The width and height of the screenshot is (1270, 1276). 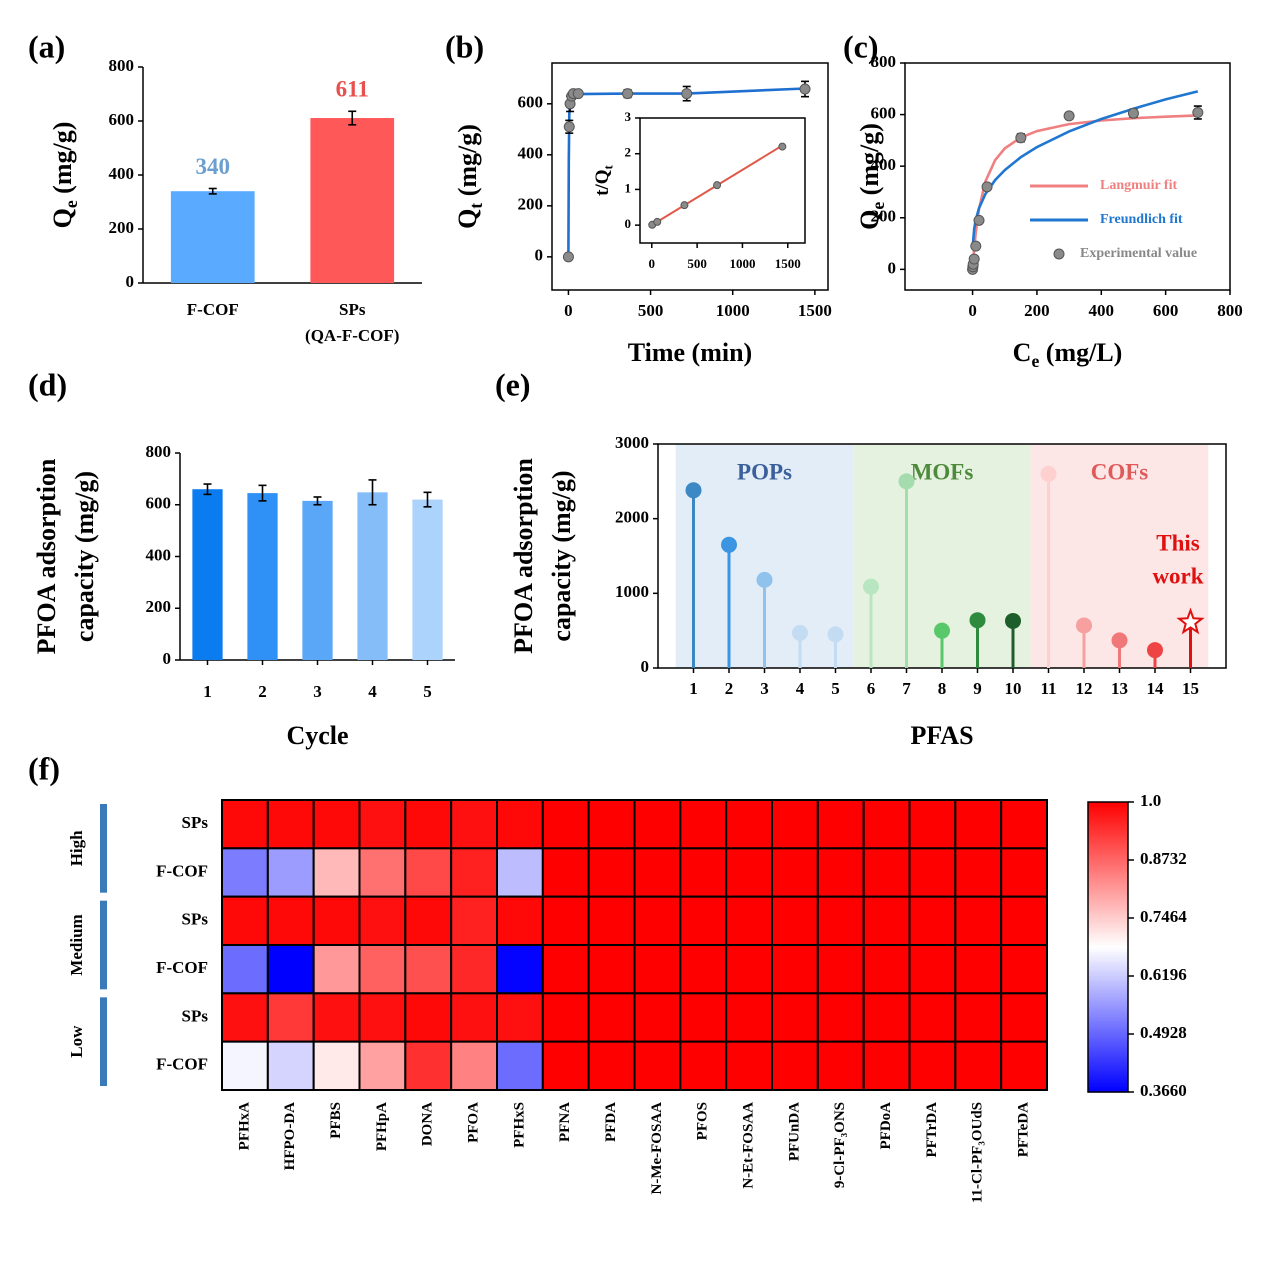 I want to click on y-axis-label-part: e, so click(x=71, y=204).